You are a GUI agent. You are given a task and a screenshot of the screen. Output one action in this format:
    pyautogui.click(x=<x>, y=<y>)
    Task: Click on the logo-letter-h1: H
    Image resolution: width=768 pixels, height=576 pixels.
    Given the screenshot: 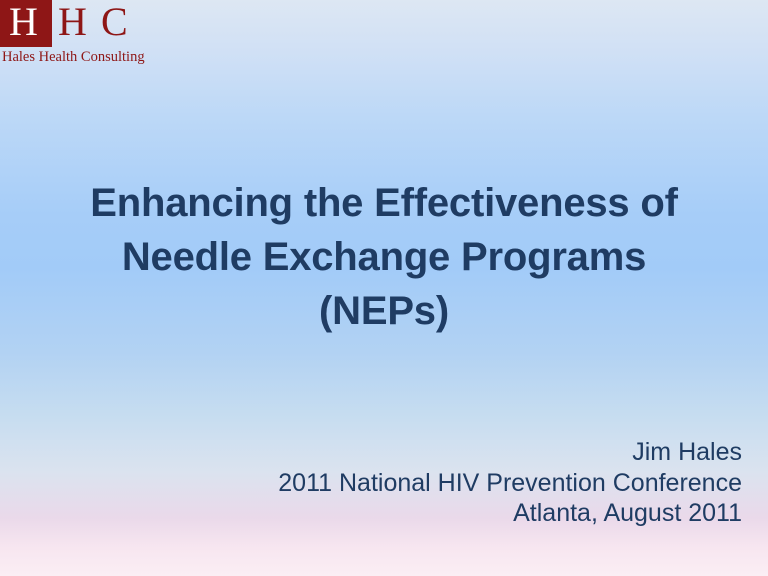 What is the action you would take?
    pyautogui.click(x=23, y=22)
    